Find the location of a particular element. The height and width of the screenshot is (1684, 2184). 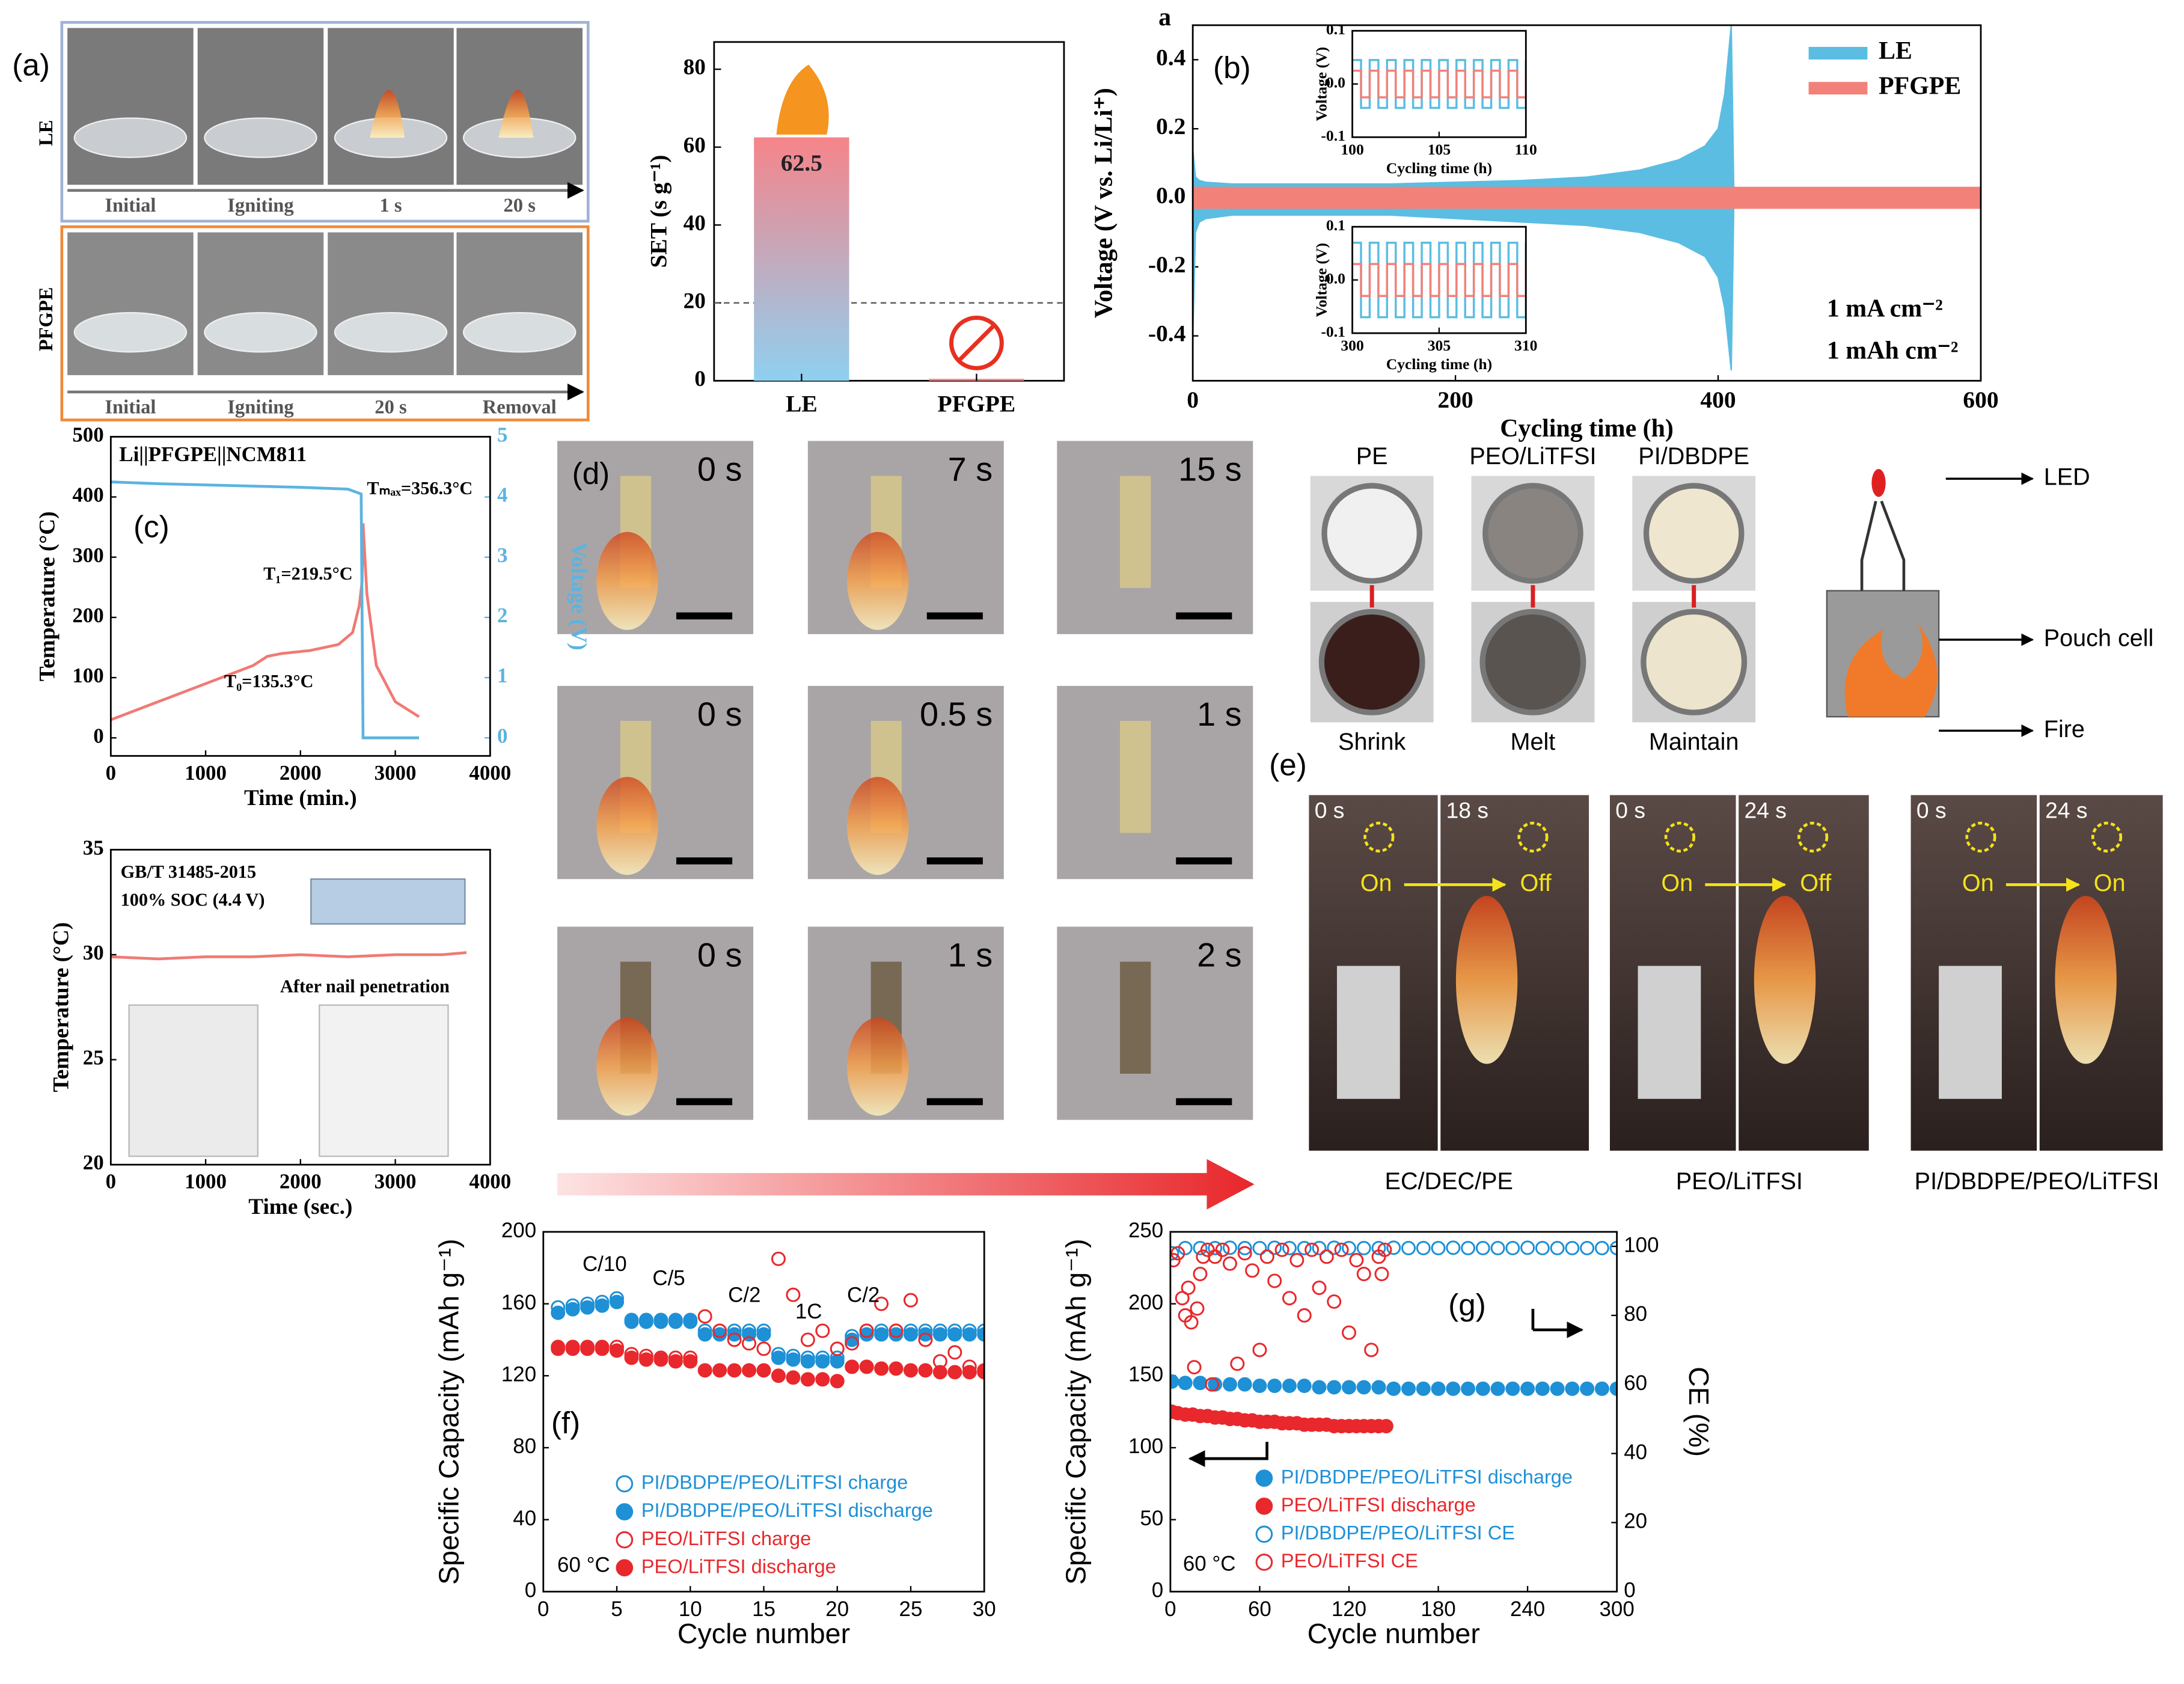

line-series is located at coordinates (266, 622).